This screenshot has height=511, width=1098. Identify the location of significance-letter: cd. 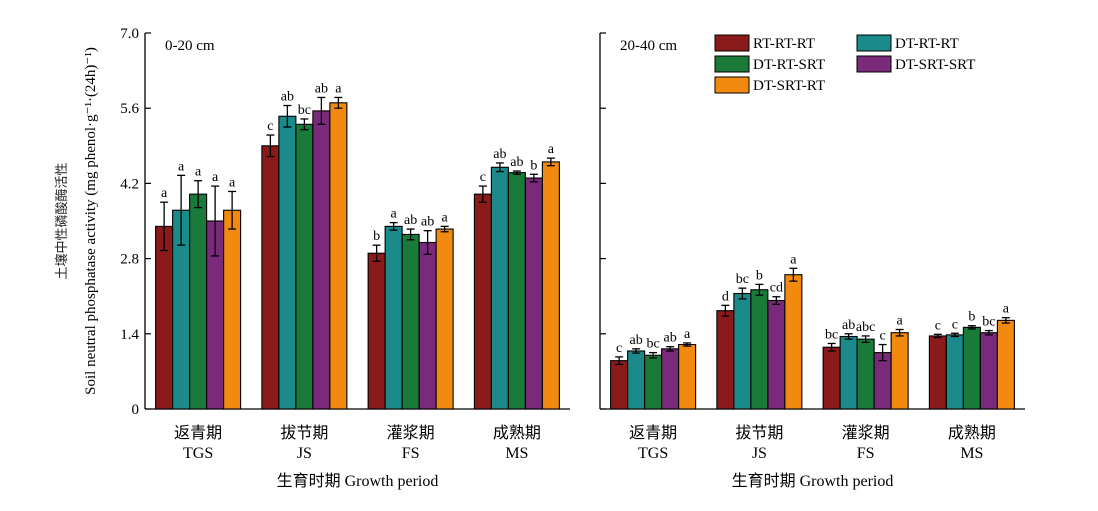
(776, 288).